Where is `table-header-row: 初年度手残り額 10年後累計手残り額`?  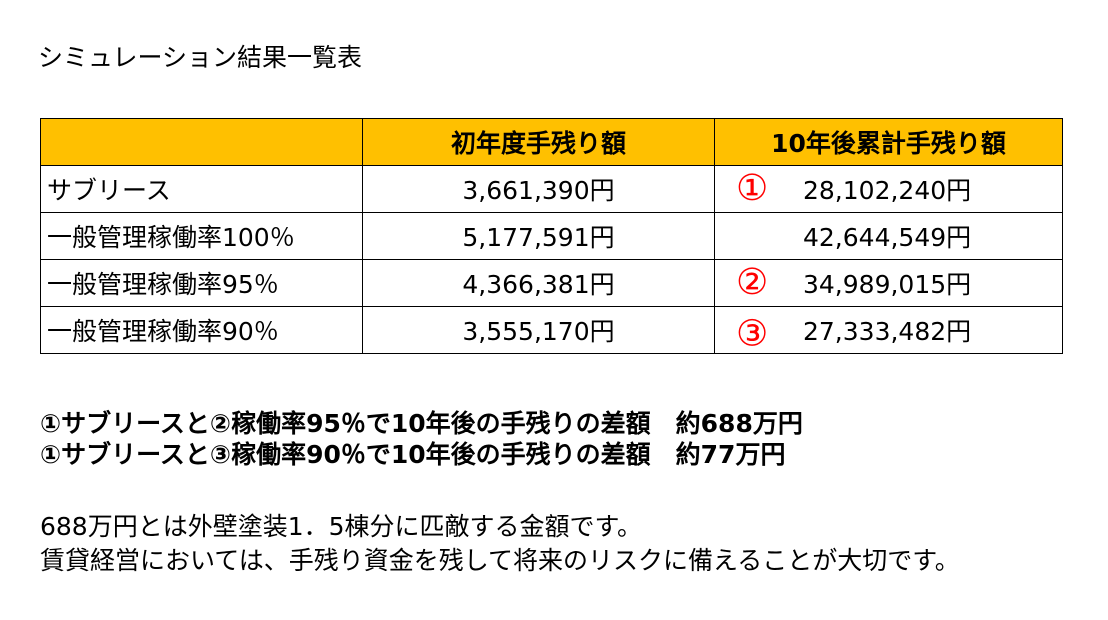
table-header-row: 初年度手残り額 10年後累計手残り額 is located at coordinates (551, 142).